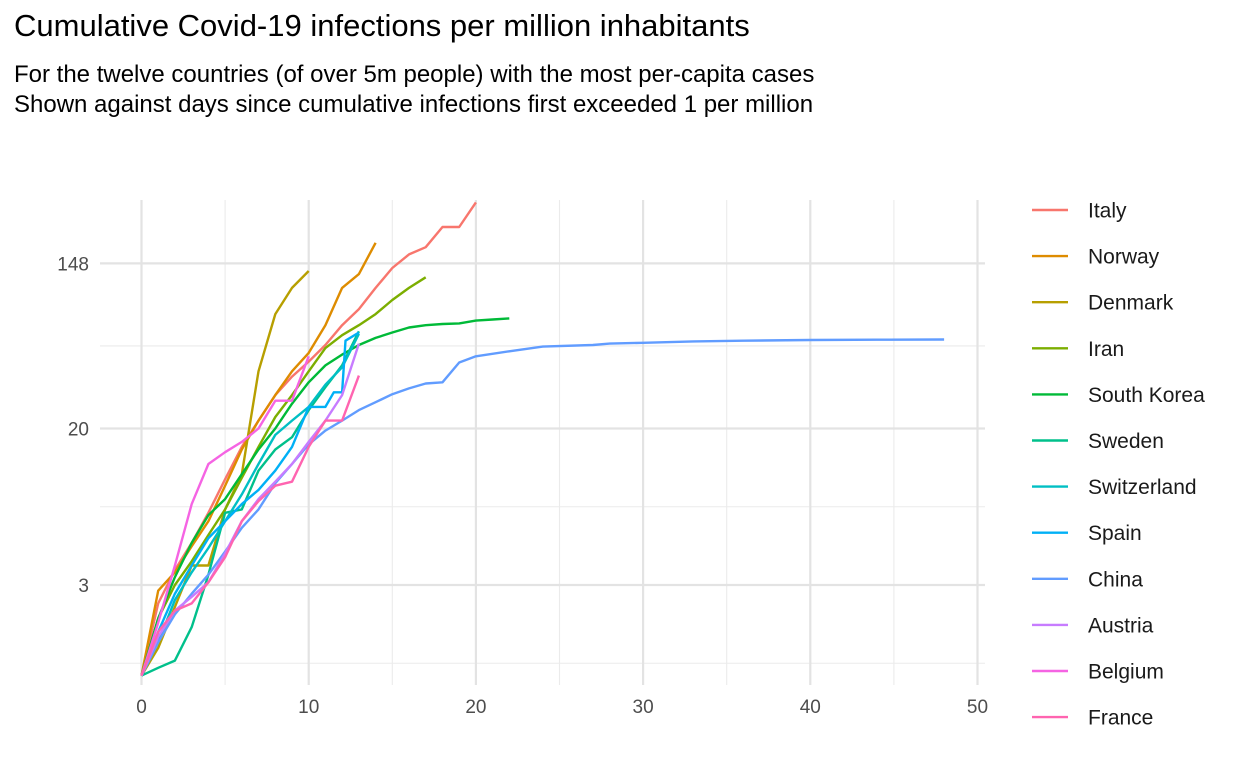 This screenshot has height=768, width=1248. I want to click on x-tick-label: 50, so click(977, 707).